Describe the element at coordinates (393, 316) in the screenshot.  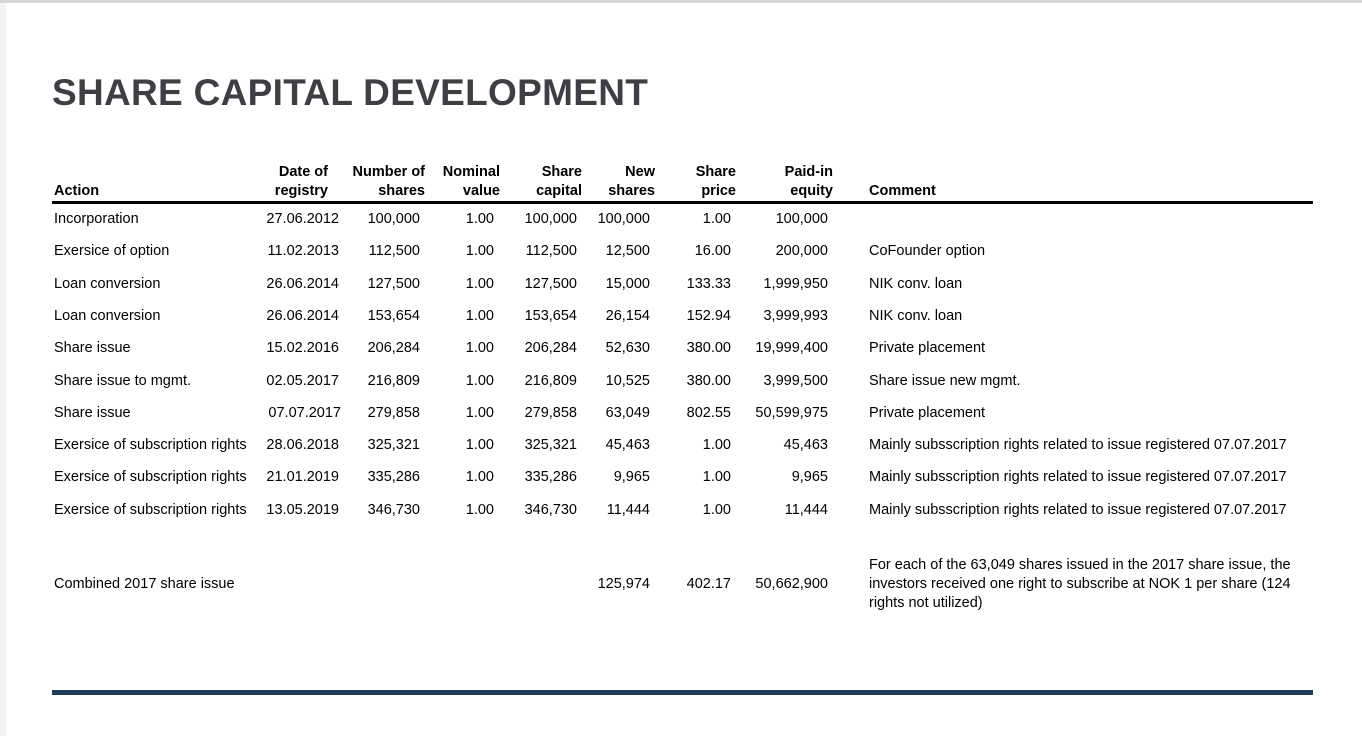
I see `cell-number: 153,654` at that location.